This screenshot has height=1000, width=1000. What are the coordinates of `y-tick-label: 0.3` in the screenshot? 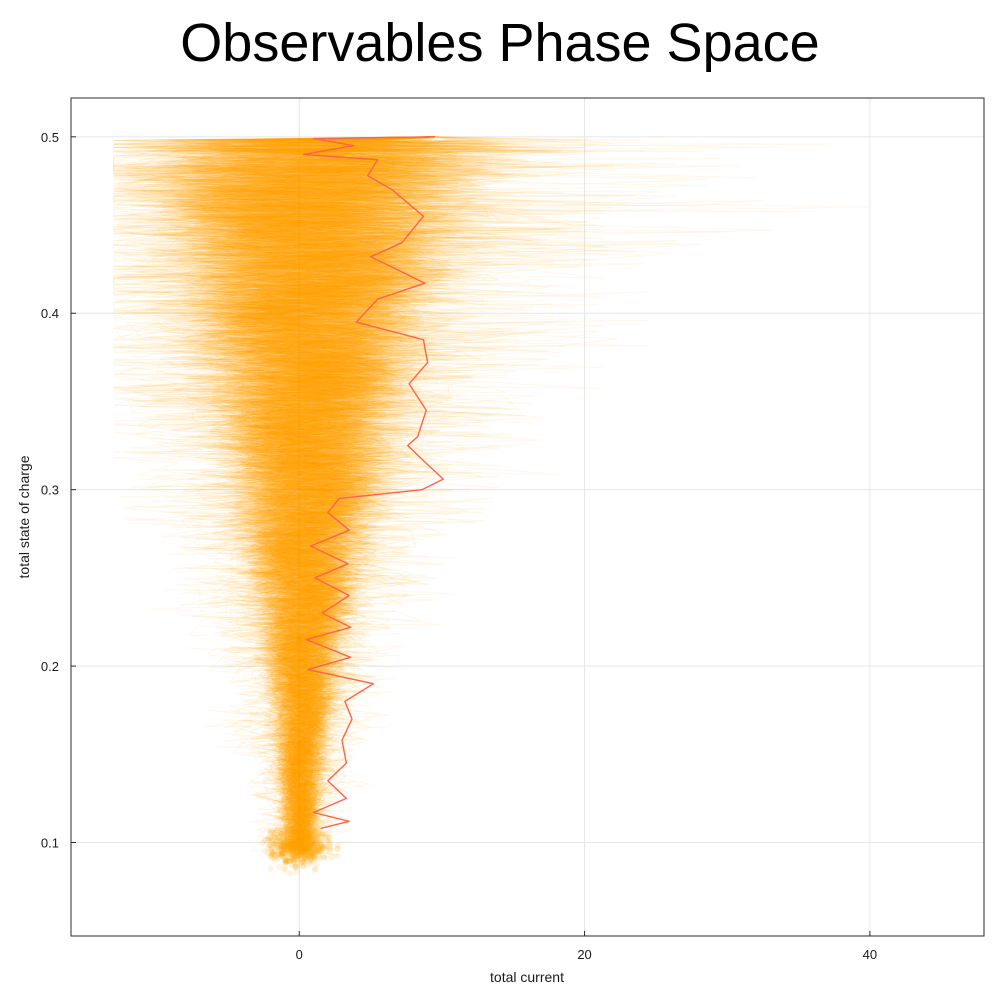 It's located at (50, 490).